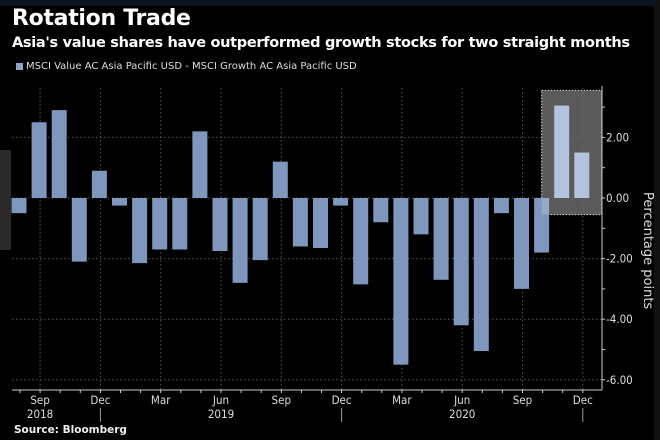 This screenshot has width=660, height=440. I want to click on y-tick-label: -2.00, so click(619, 259).